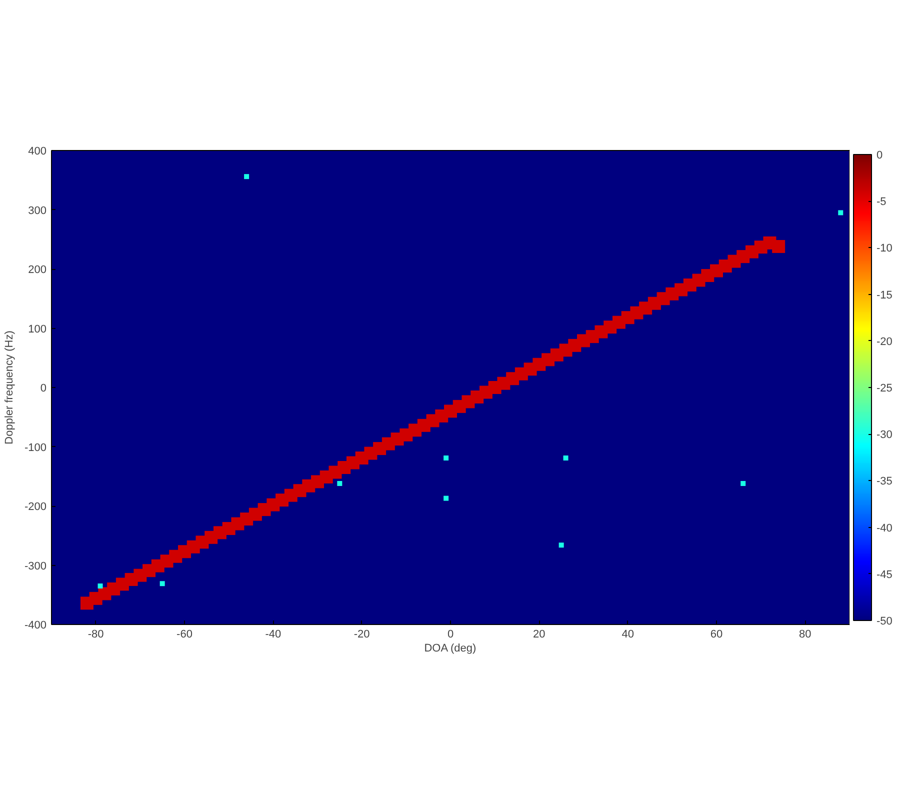  What do you see at coordinates (884, 342) in the screenshot?
I see `color-bar-label: -20` at bounding box center [884, 342].